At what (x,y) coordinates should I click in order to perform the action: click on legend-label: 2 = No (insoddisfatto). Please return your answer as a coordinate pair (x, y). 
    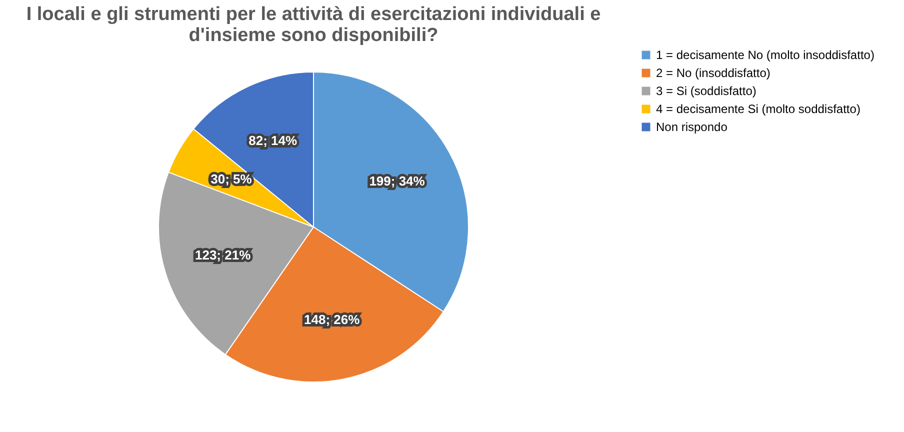
    Looking at the image, I should click on (713, 73).